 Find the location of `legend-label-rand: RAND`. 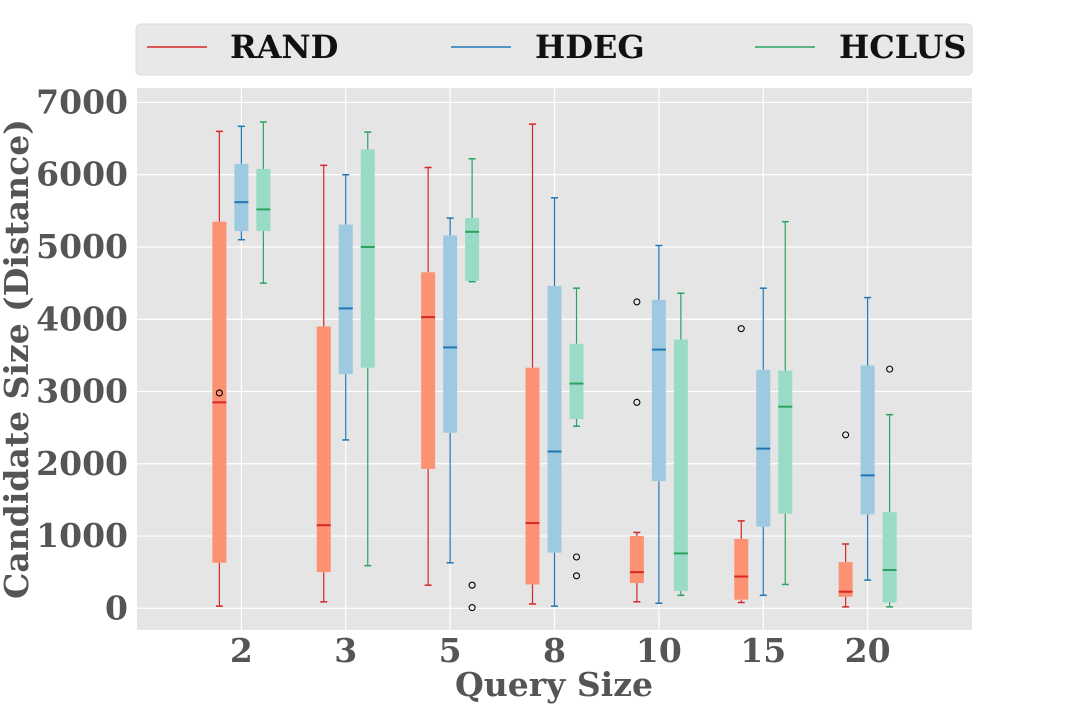

legend-label-rand: RAND is located at coordinates (284, 47).